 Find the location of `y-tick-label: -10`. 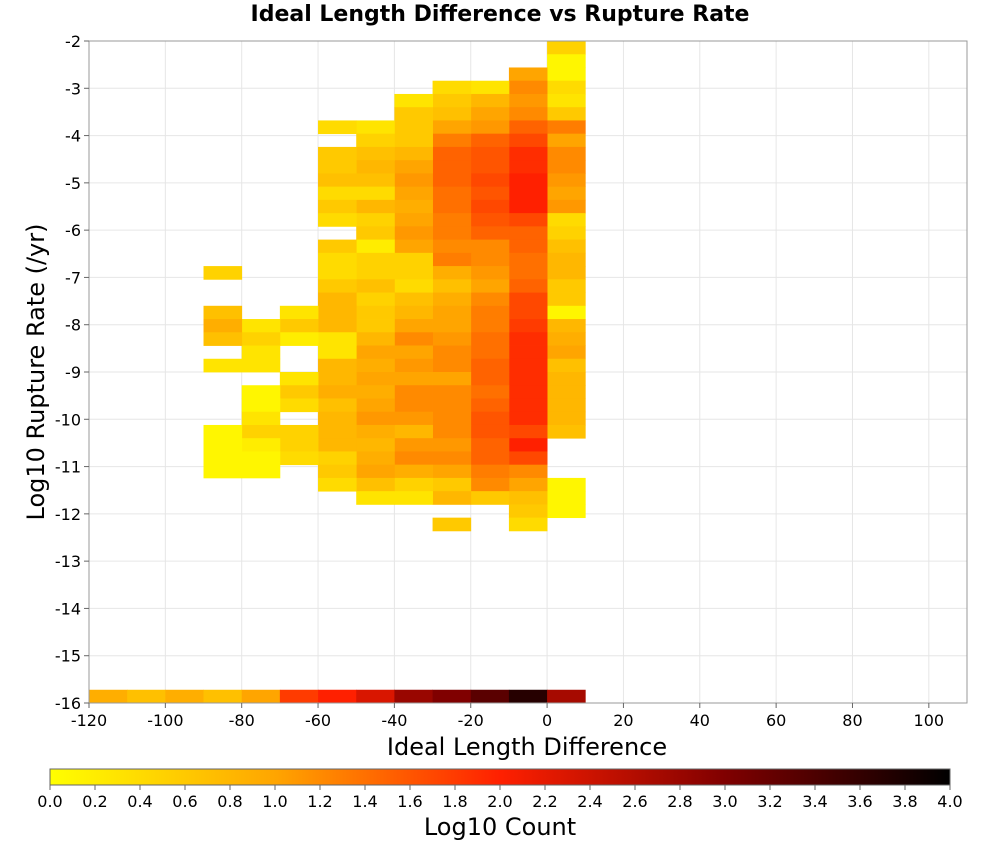

y-tick-label: -10 is located at coordinates (68, 419).